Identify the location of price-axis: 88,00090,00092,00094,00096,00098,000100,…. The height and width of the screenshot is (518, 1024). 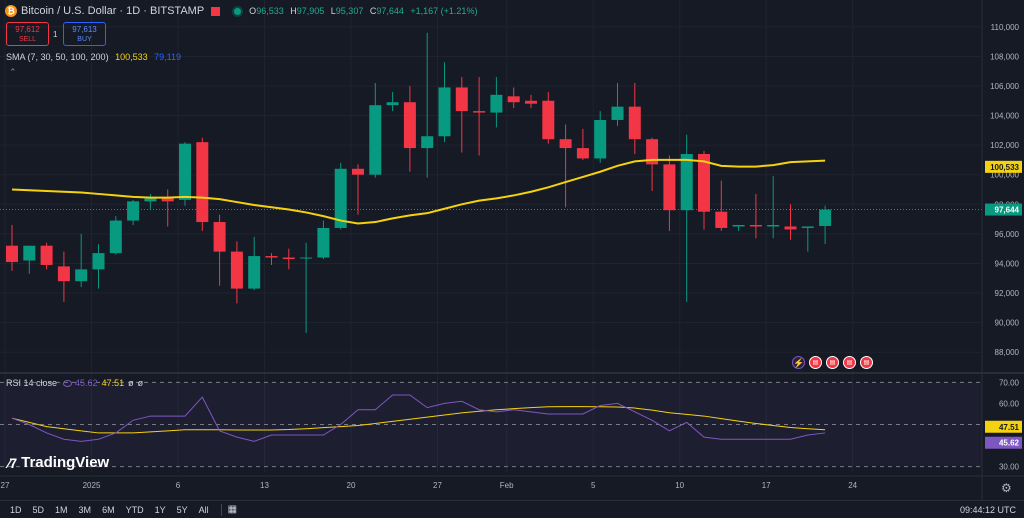
(1001, 250).